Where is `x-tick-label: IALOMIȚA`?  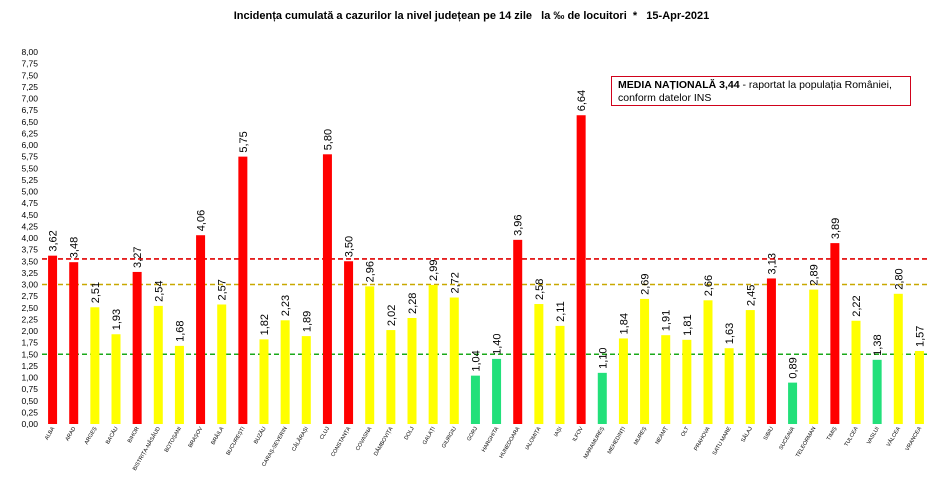
x-tick-label: IALOMIȚA is located at coordinates (534, 439).